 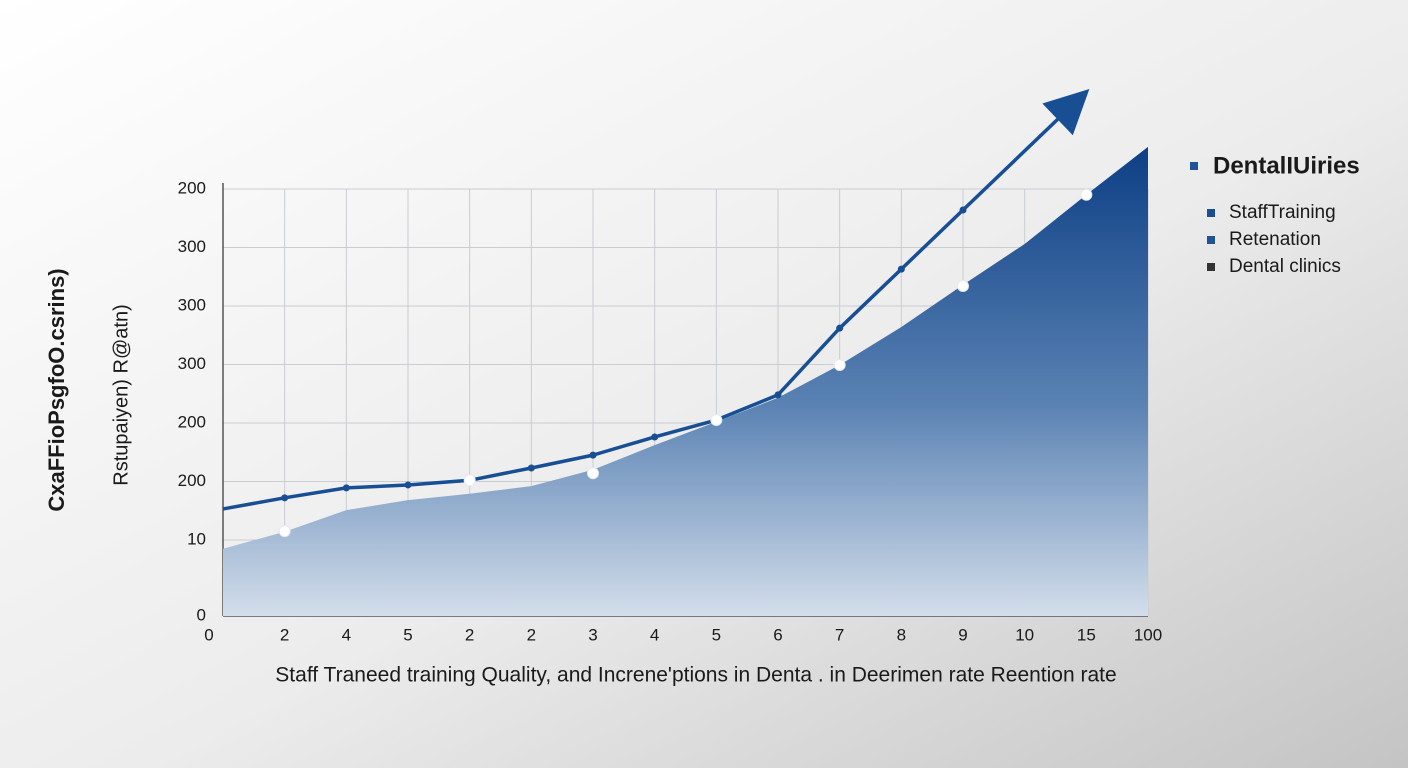 What do you see at coordinates (1194, 166) in the screenshot?
I see `legend-icon` at bounding box center [1194, 166].